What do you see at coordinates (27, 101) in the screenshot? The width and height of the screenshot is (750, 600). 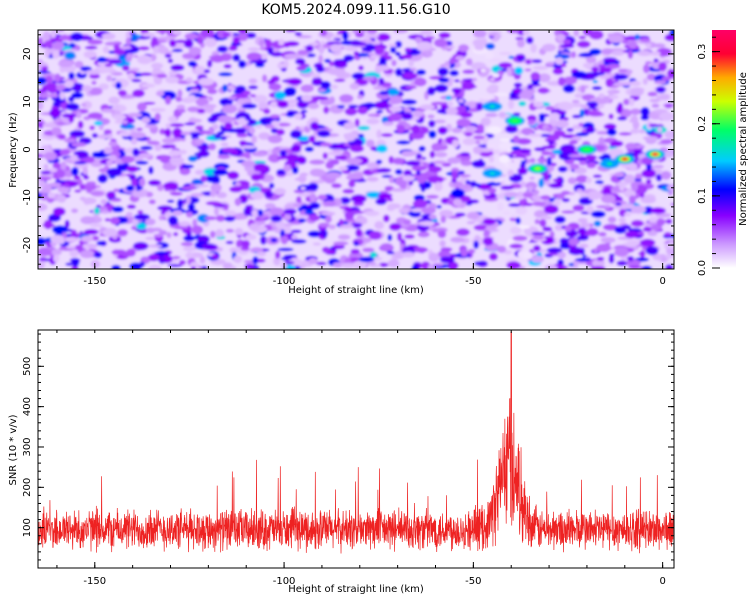 I see `y-tick-label: 10` at bounding box center [27, 101].